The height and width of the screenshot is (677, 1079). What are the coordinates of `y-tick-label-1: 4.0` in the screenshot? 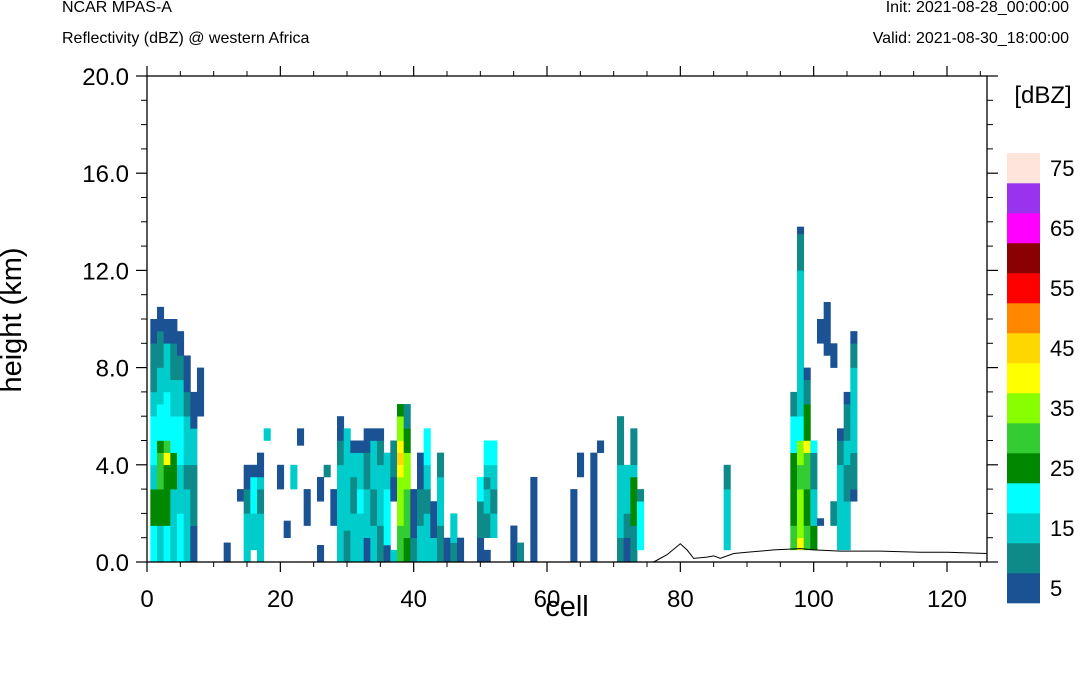 It's located at (112, 466).